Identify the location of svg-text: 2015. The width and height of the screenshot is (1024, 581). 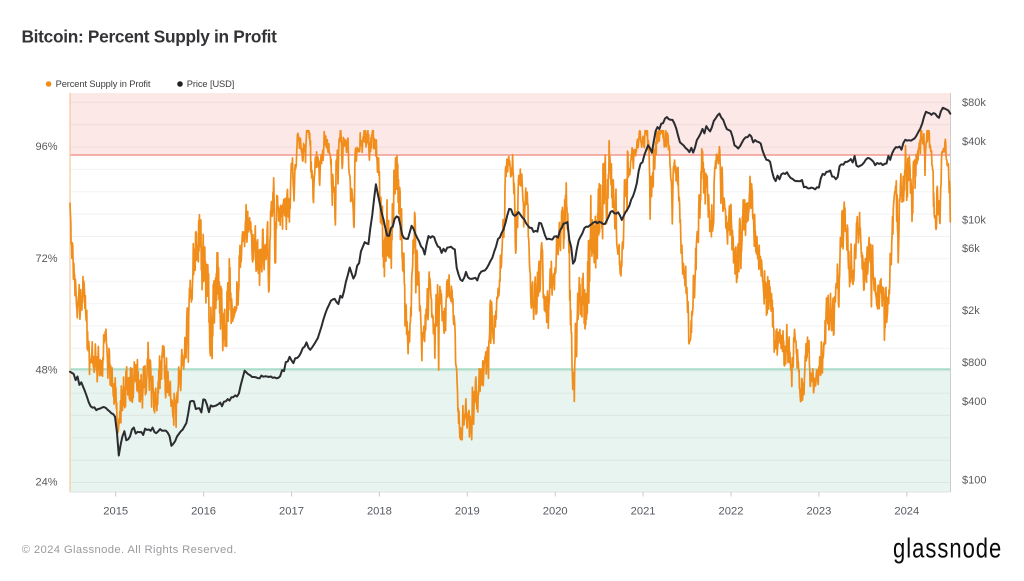
(115, 512).